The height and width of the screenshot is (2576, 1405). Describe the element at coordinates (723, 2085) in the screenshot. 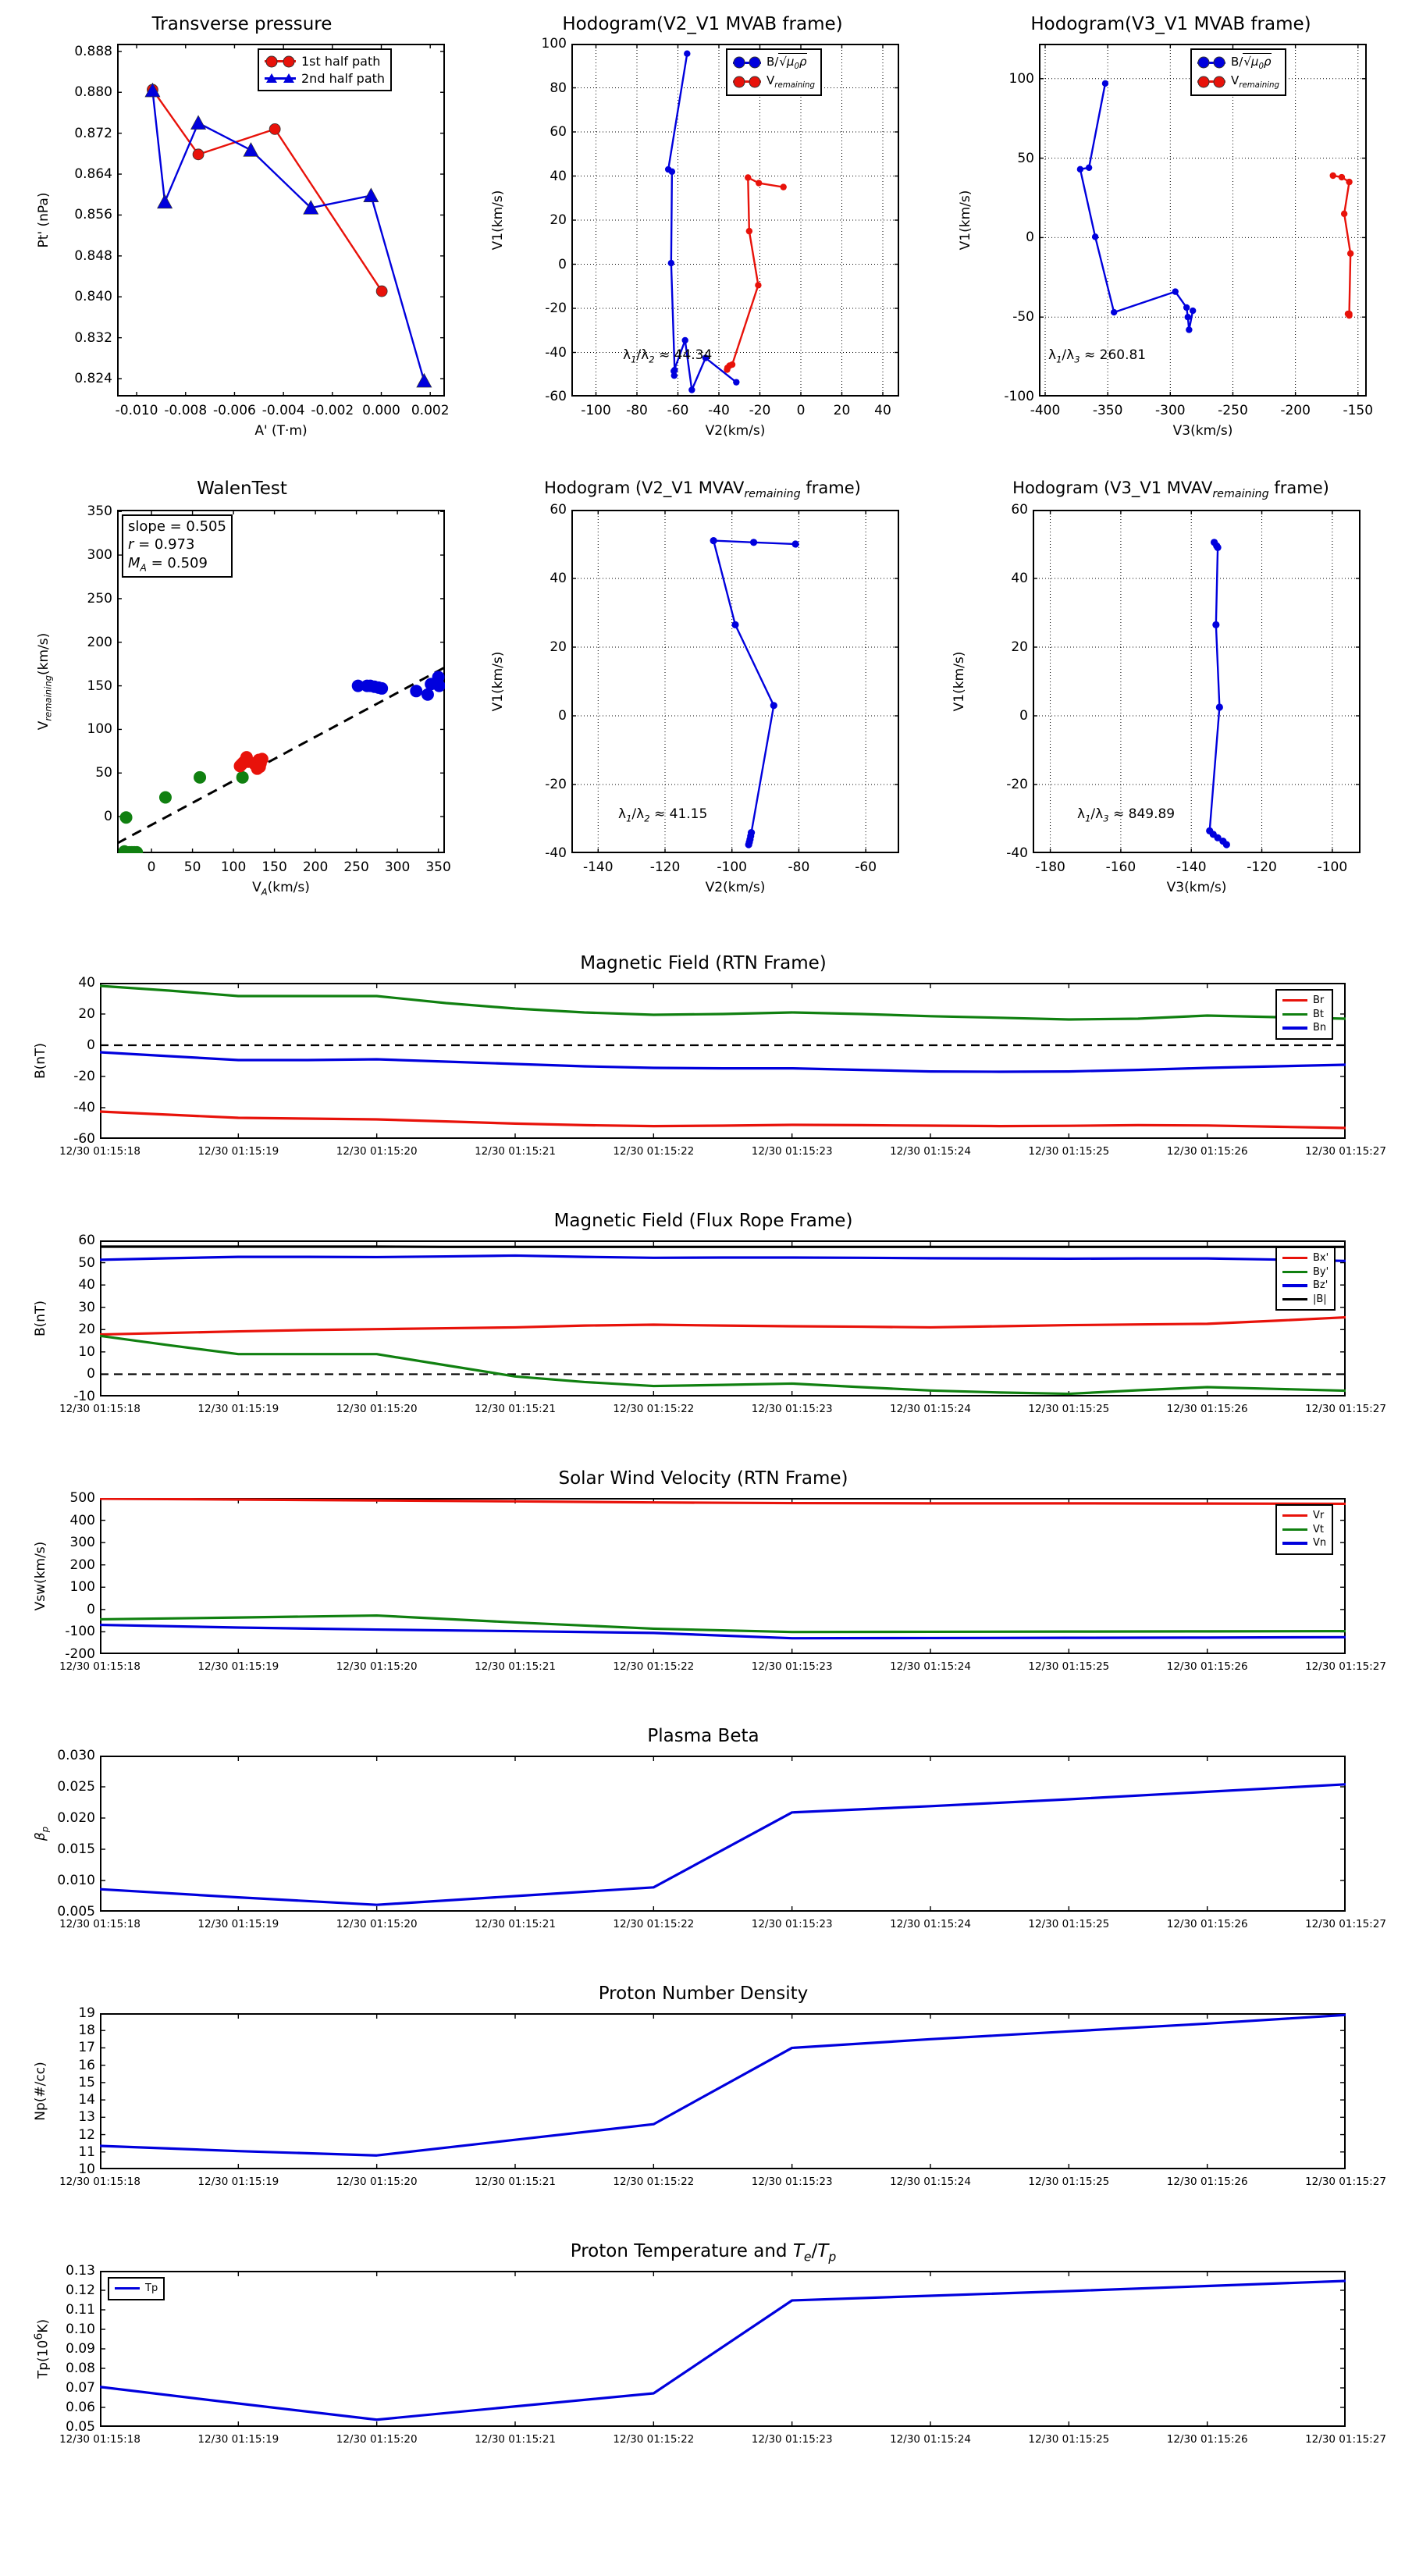

I see `series-line-Np` at that location.